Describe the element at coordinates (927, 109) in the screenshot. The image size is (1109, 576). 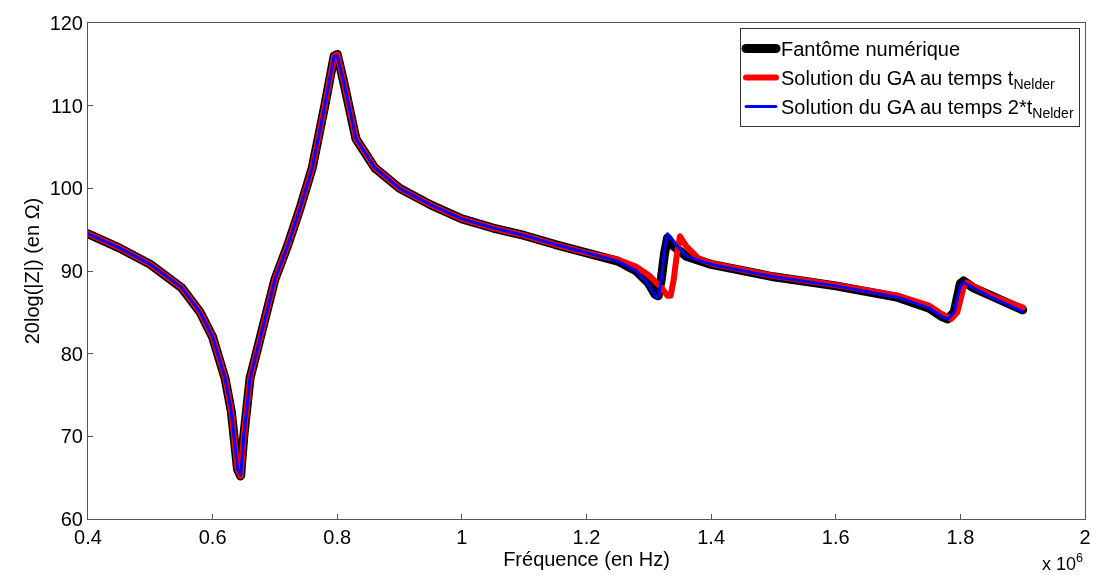
I see `legend-label: Solution du GA au temps 2*t$_{Nelder}$` at that location.